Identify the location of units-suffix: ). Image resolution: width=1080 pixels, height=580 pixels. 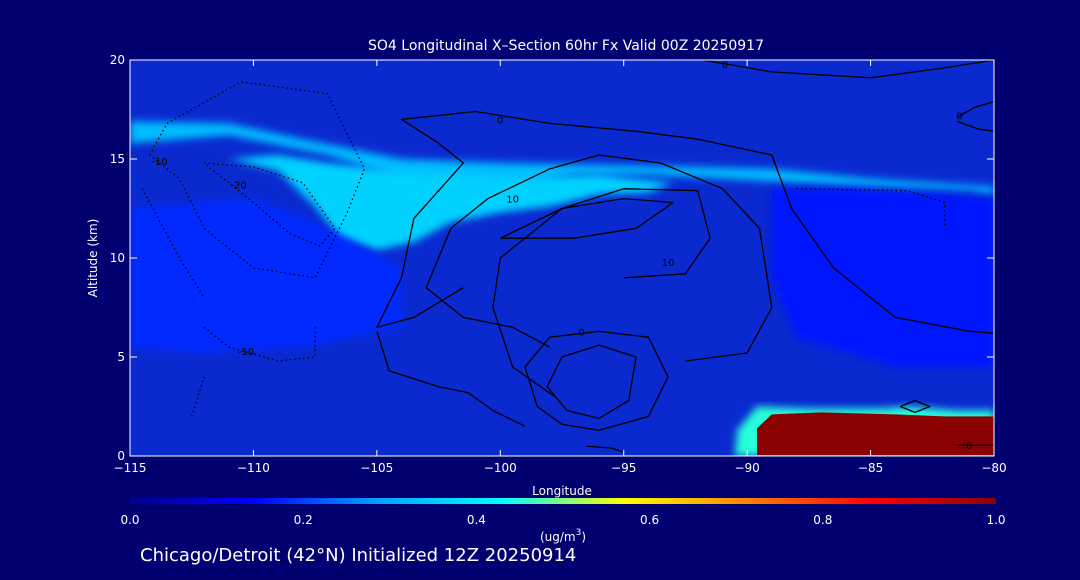
(583, 537).